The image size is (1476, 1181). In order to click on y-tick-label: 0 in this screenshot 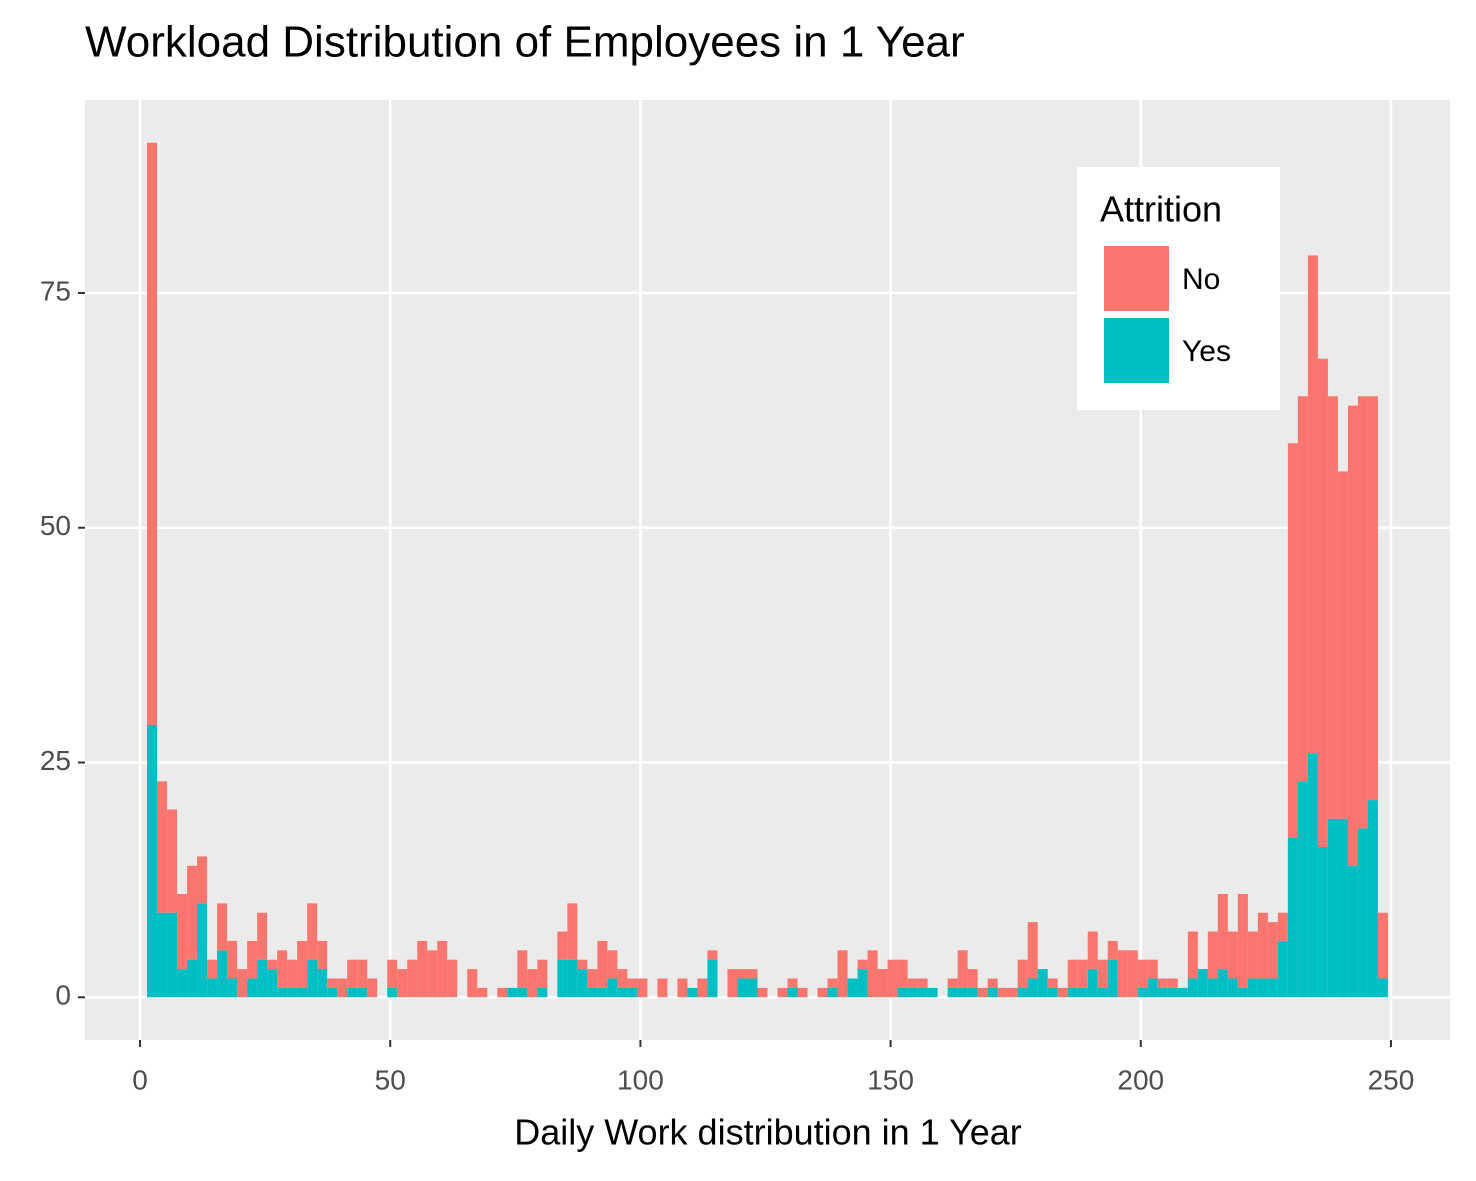, I will do `click(63, 995)`.